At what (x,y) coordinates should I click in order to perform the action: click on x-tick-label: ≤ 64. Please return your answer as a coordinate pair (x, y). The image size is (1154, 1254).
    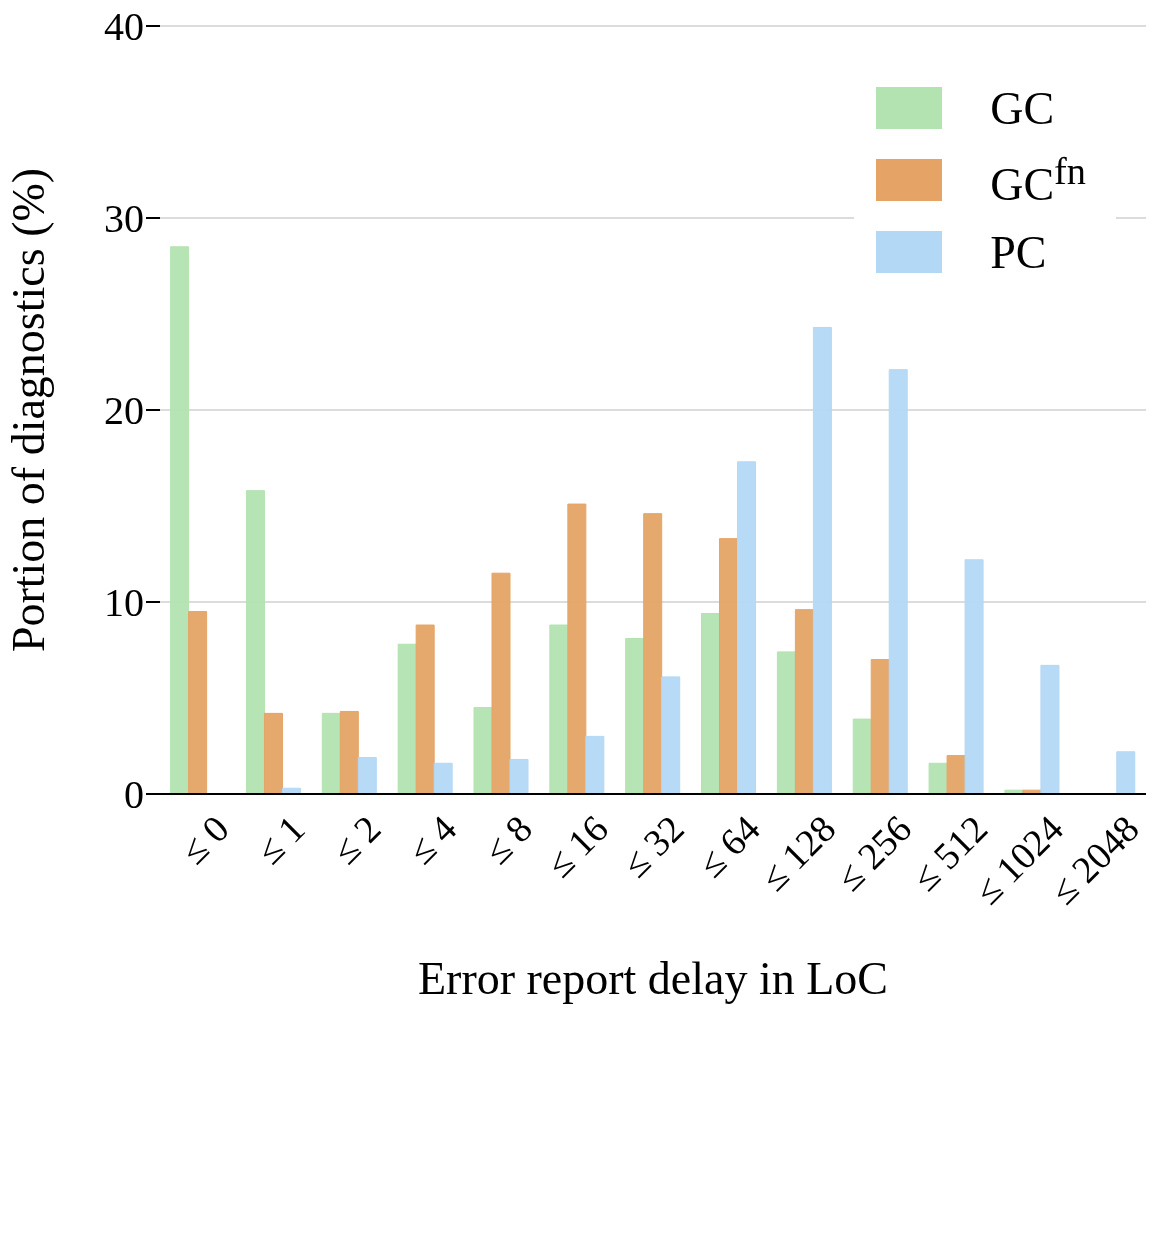
    Looking at the image, I should click on (728, 846).